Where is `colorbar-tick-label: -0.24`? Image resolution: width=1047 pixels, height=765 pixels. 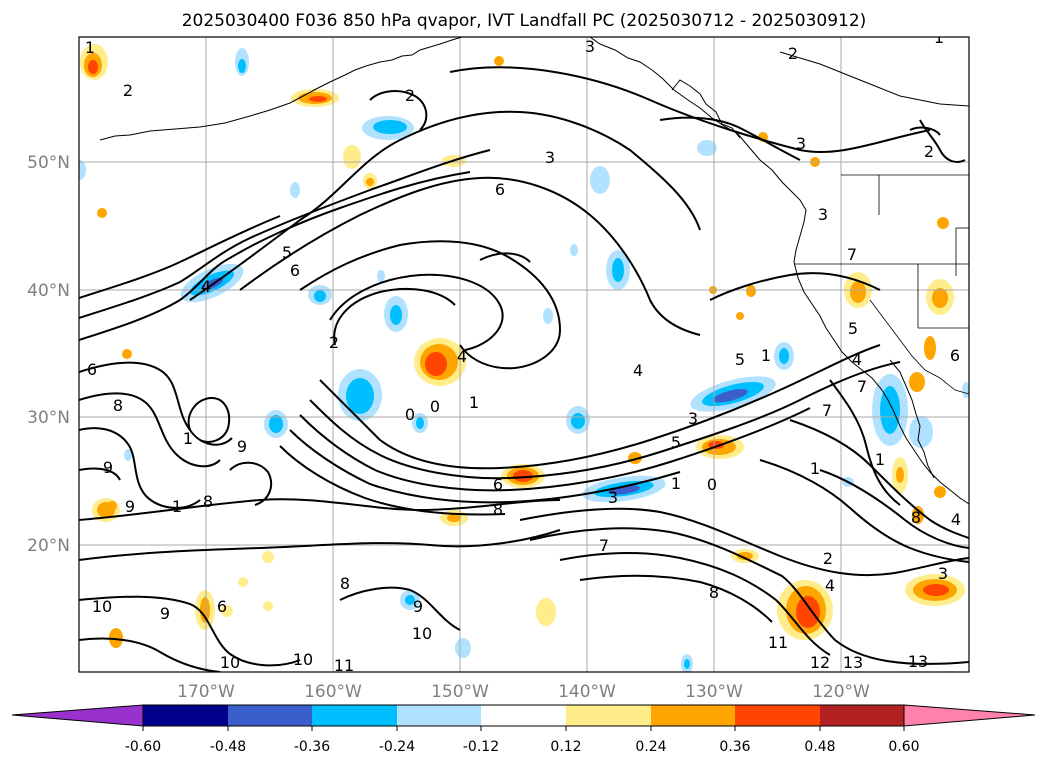 colorbar-tick-label: -0.24 is located at coordinates (397, 747).